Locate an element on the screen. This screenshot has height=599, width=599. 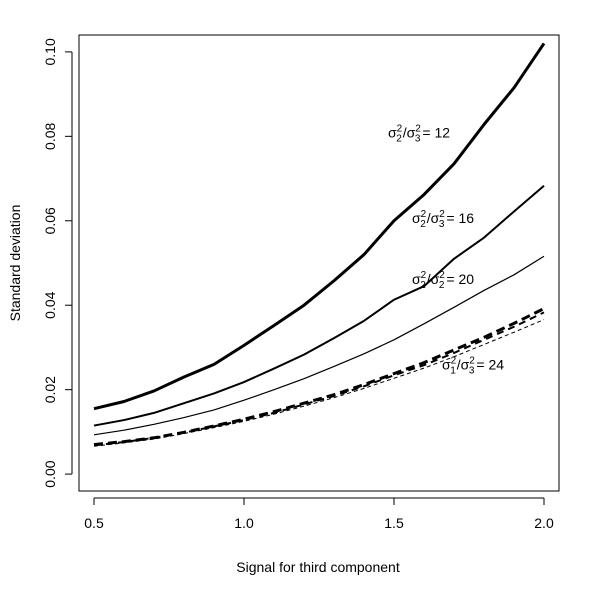
y-axis-label: Standard deviation is located at coordinates (15, 263).